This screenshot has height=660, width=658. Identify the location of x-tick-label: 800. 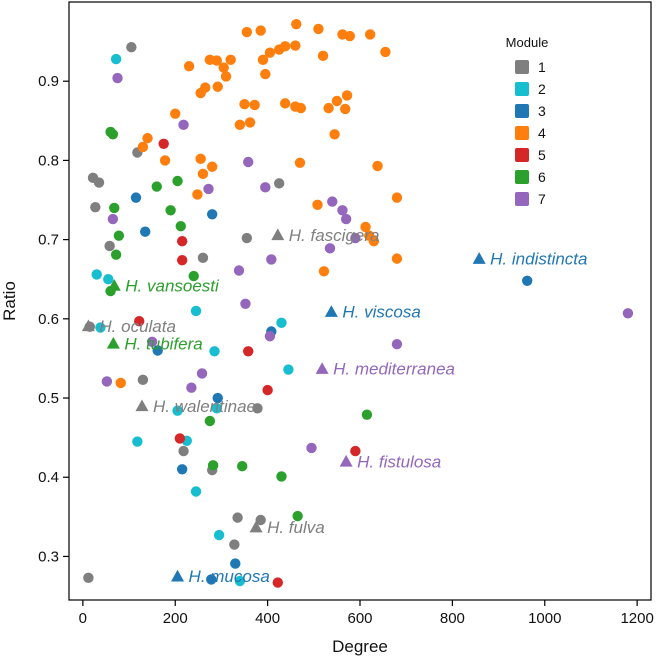
(452, 618).